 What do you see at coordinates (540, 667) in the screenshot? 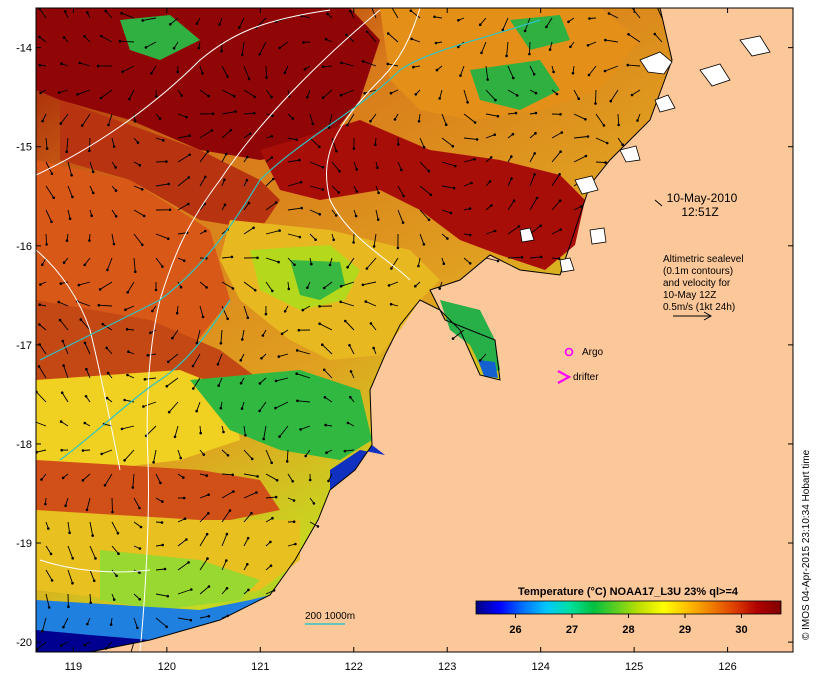
I see `lon-tick-label: 124` at bounding box center [540, 667].